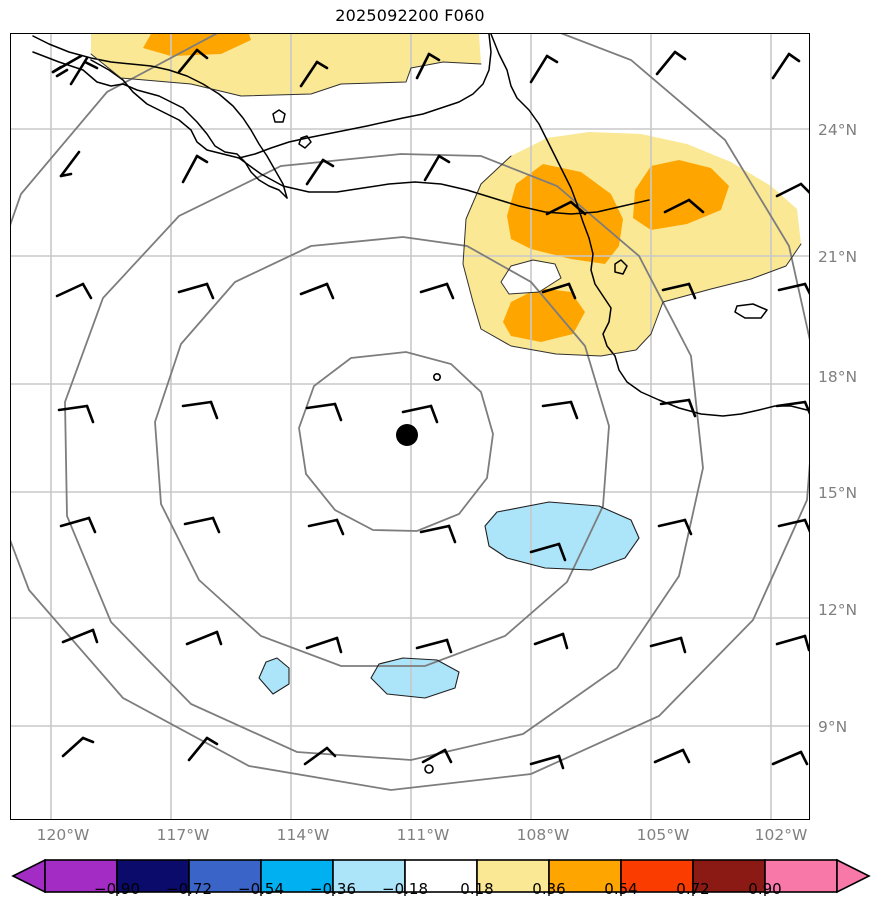 The image size is (873, 924). I want to click on colorbar-swatches, so click(441, 878).